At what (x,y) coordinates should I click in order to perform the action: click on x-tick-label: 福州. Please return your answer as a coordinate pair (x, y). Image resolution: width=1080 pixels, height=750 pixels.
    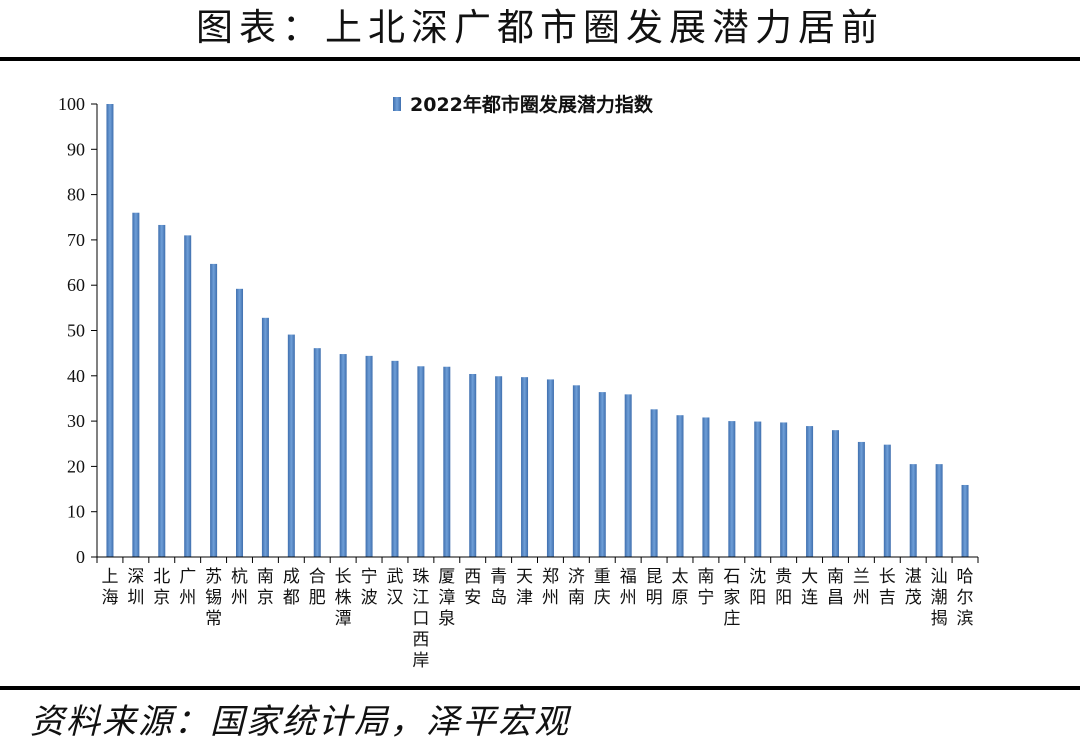
    Looking at the image, I should click on (628, 587).